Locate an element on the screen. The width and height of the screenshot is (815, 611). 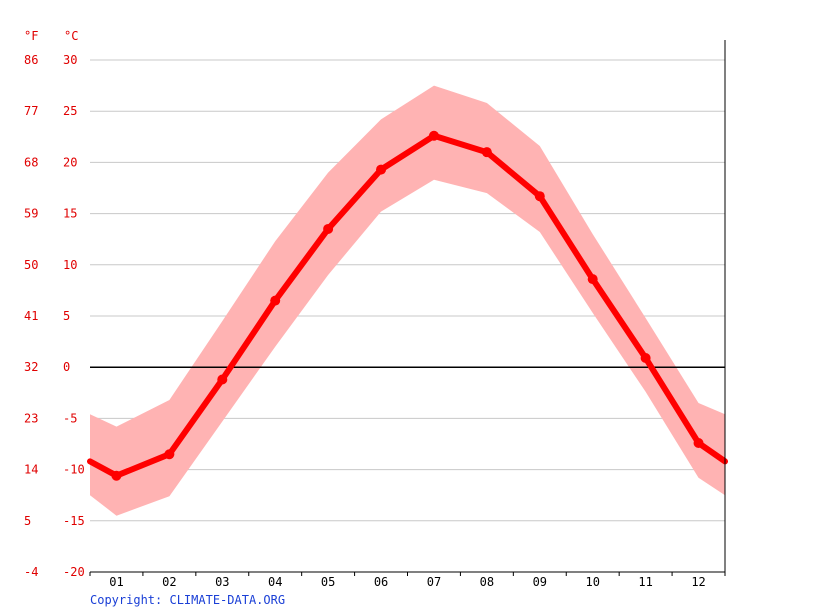
x-tick-label: 04 is located at coordinates (275, 582).